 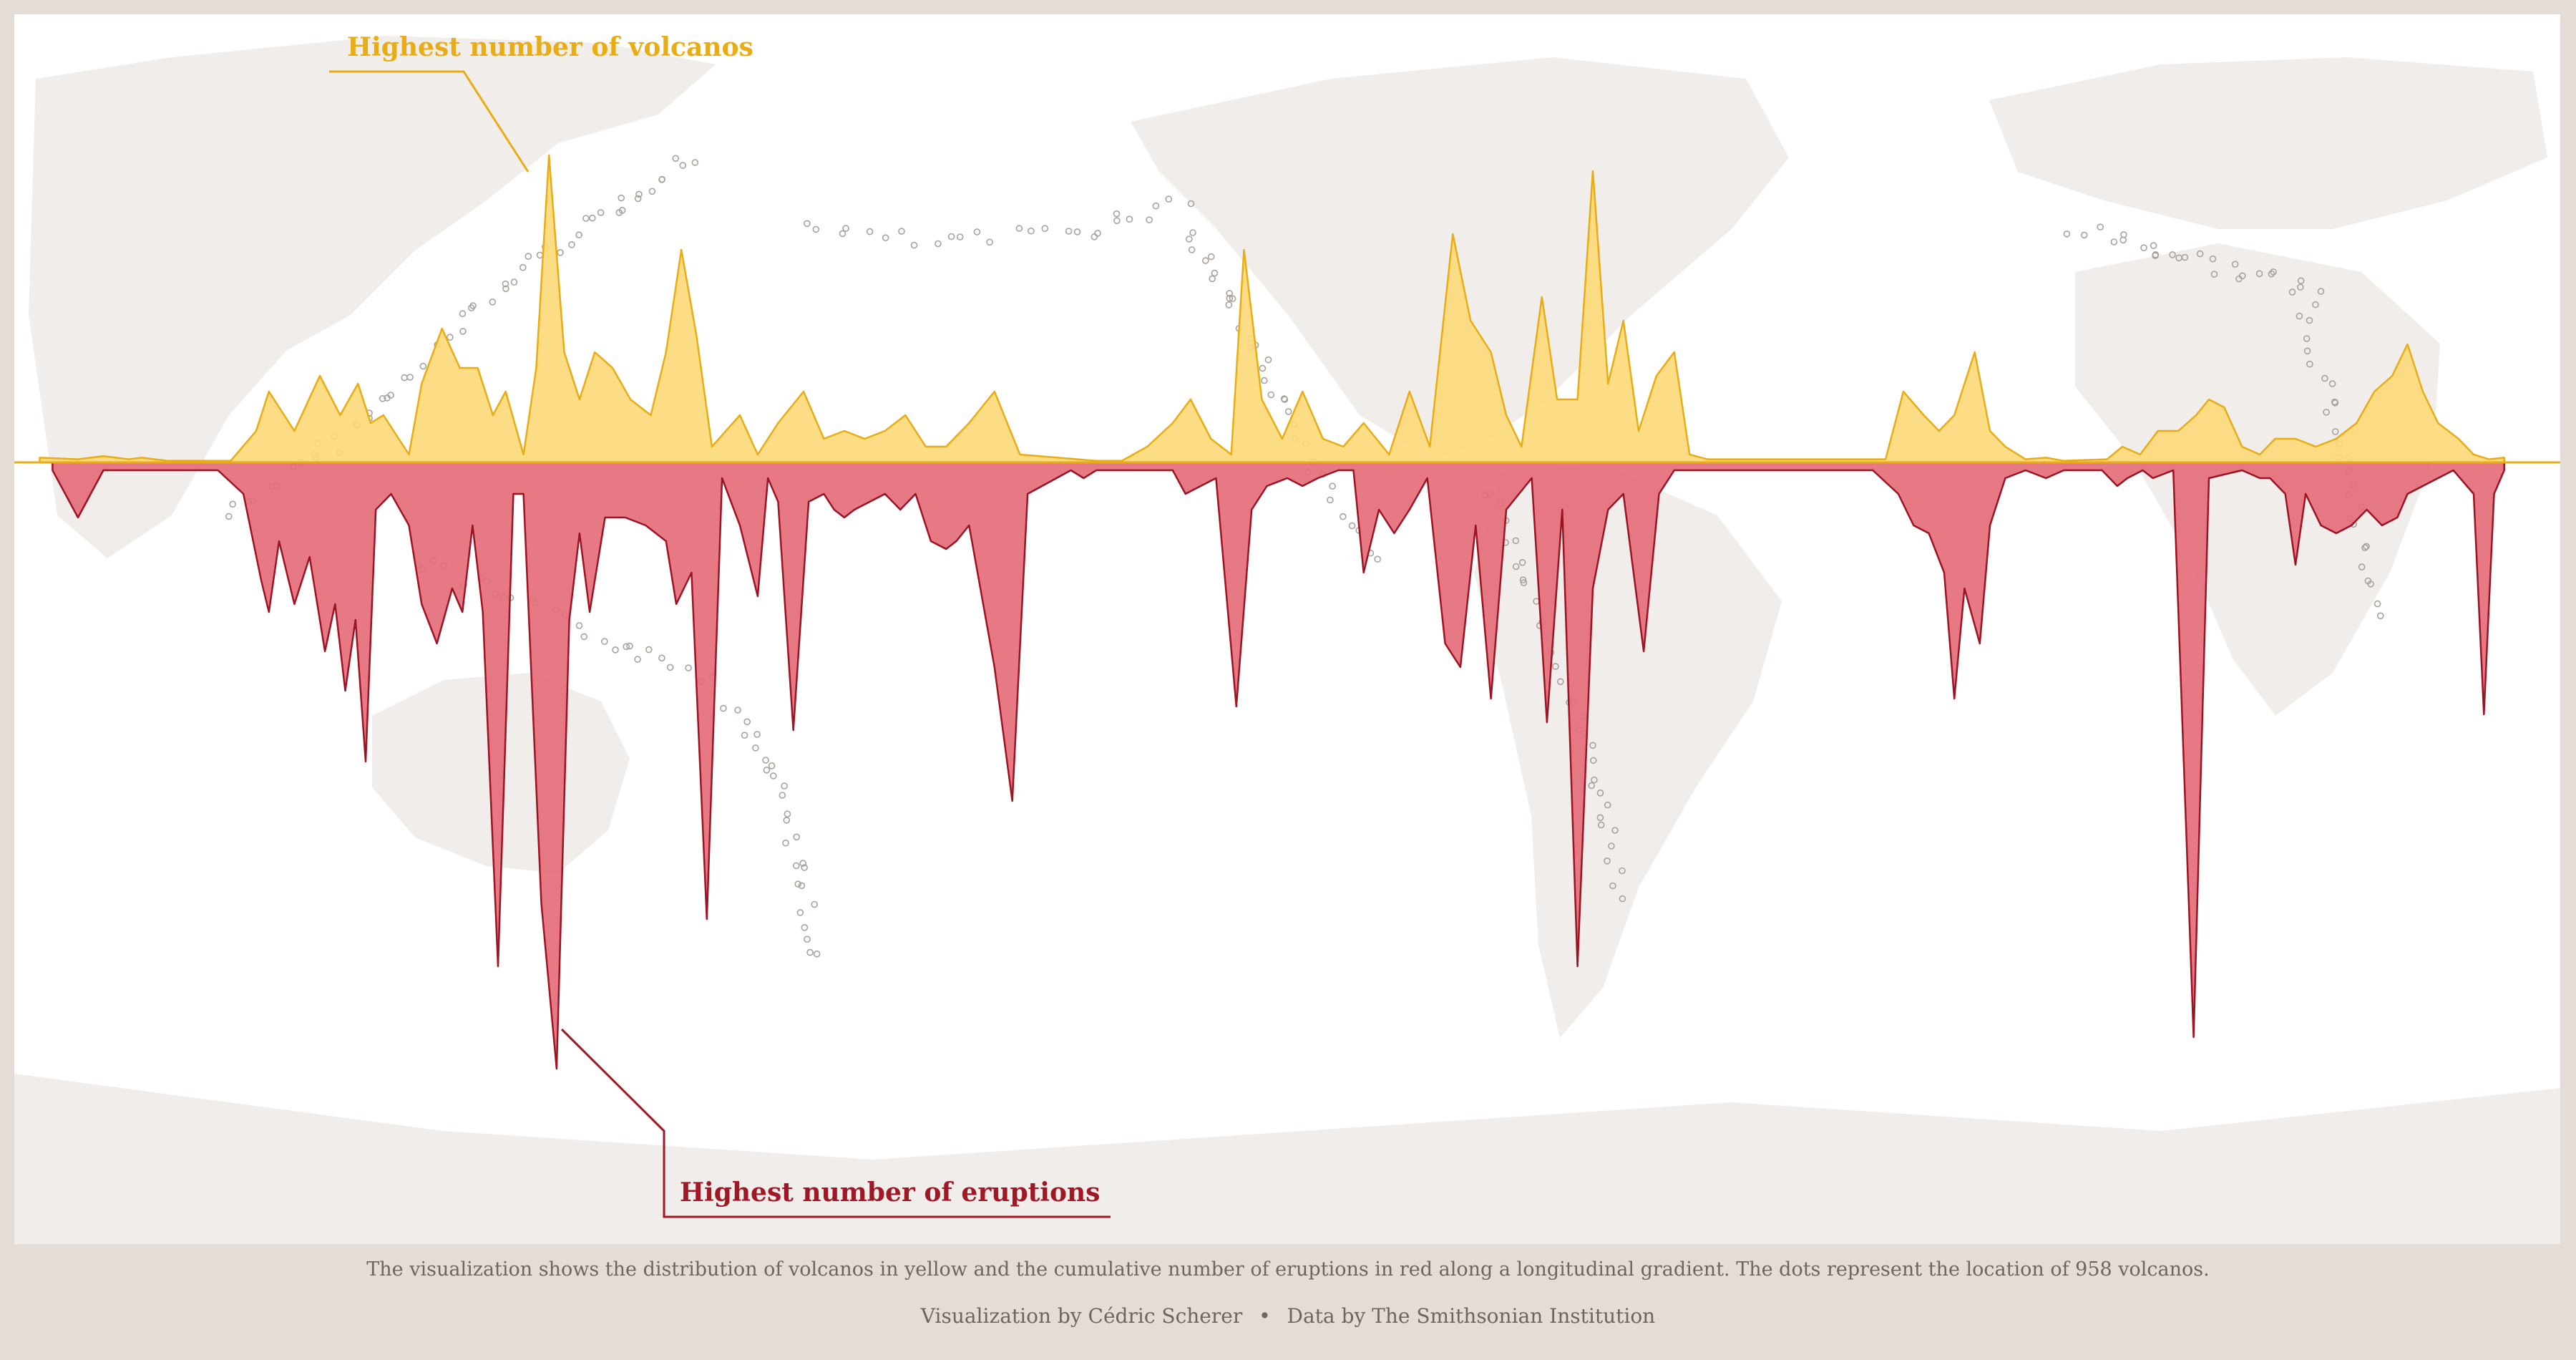 I want to click on annotation-highest-eruptions: Highest number of eruptions, so click(x=835, y=1123).